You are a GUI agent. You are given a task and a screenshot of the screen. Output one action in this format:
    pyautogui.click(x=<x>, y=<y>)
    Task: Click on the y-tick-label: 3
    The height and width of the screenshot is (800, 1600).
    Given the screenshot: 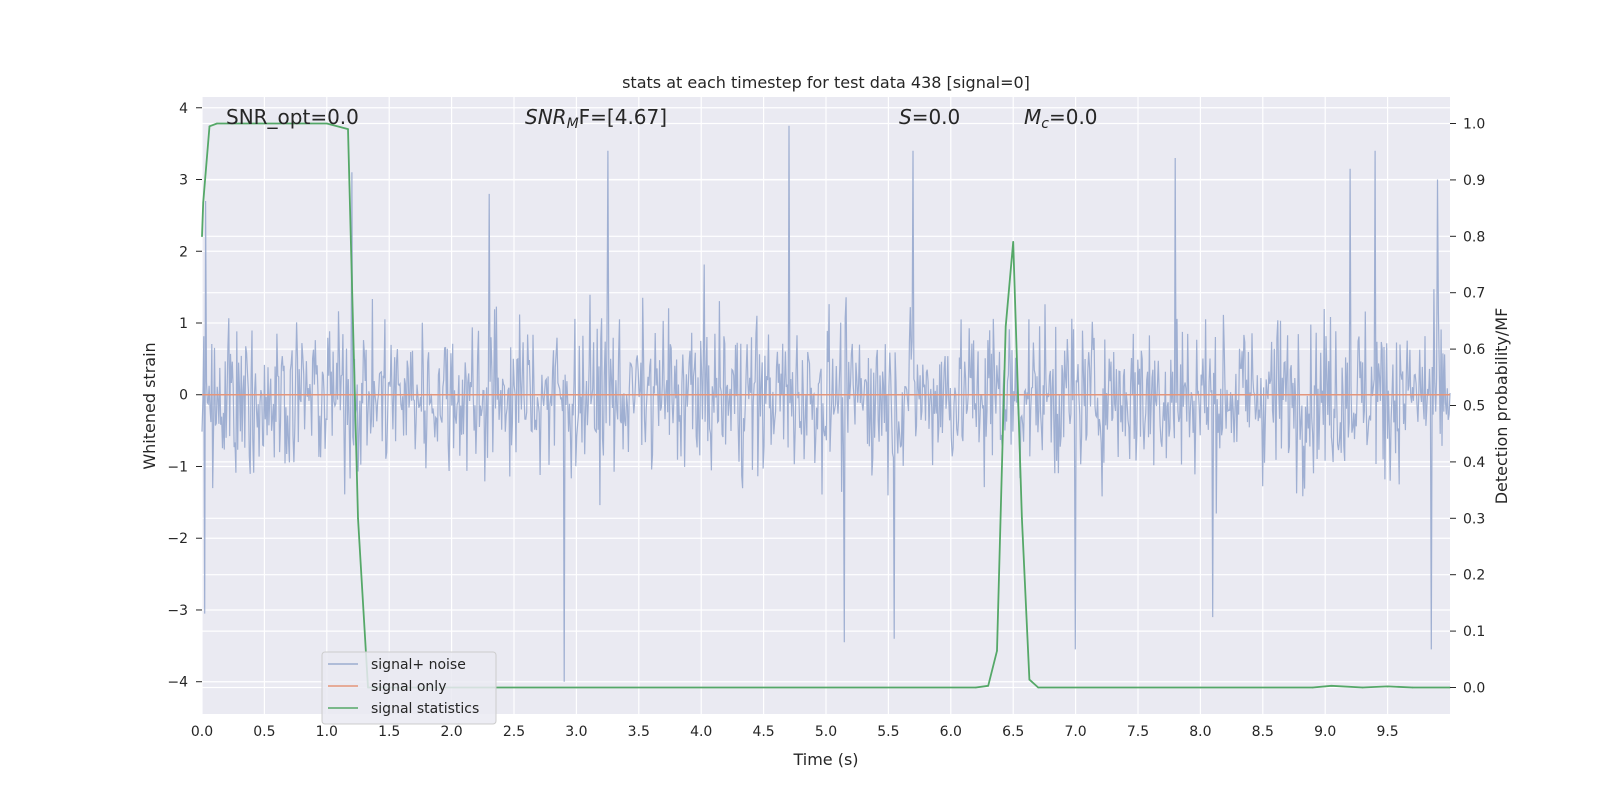 What is the action you would take?
    pyautogui.click(x=183, y=181)
    